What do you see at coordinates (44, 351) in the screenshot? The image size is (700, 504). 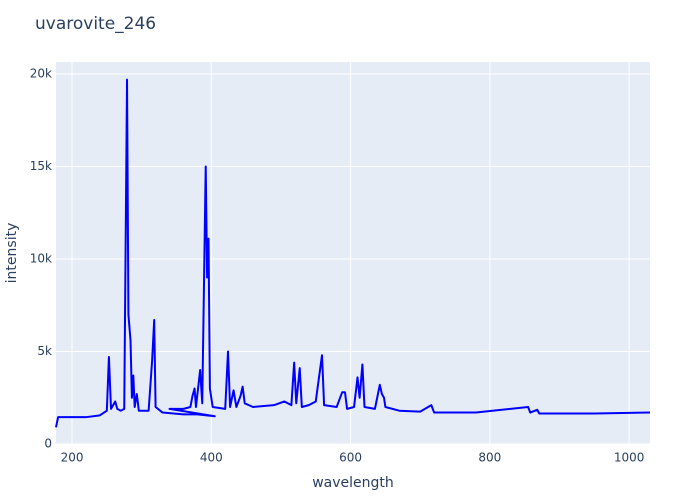 I see `y-tick-label: 5k` at bounding box center [44, 351].